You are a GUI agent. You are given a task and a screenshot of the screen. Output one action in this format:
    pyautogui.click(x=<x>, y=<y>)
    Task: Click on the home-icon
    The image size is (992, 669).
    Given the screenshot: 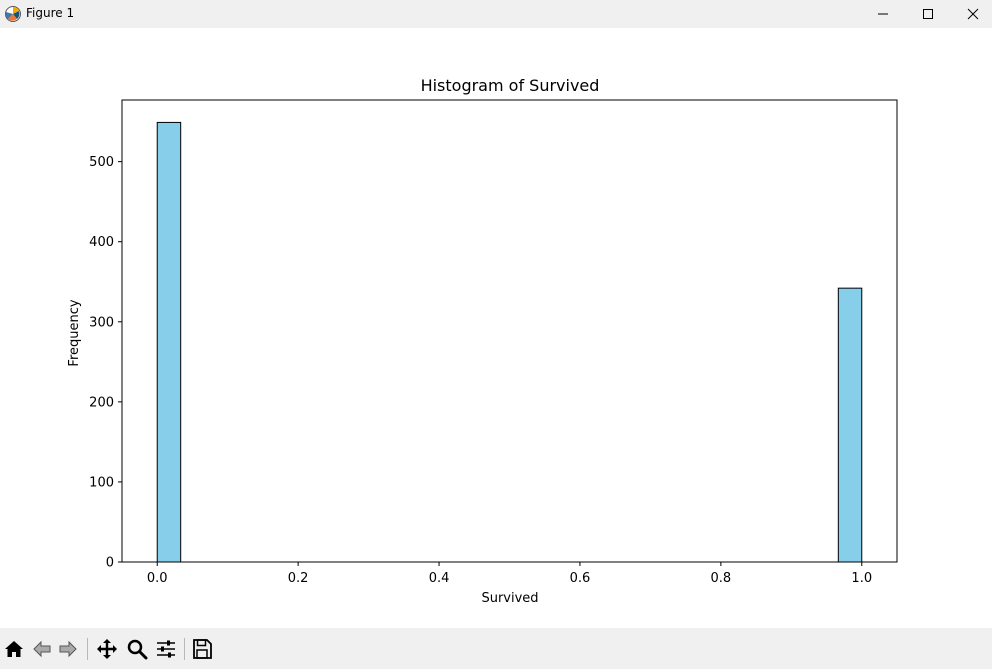 What is the action you would take?
    pyautogui.click(x=14, y=649)
    